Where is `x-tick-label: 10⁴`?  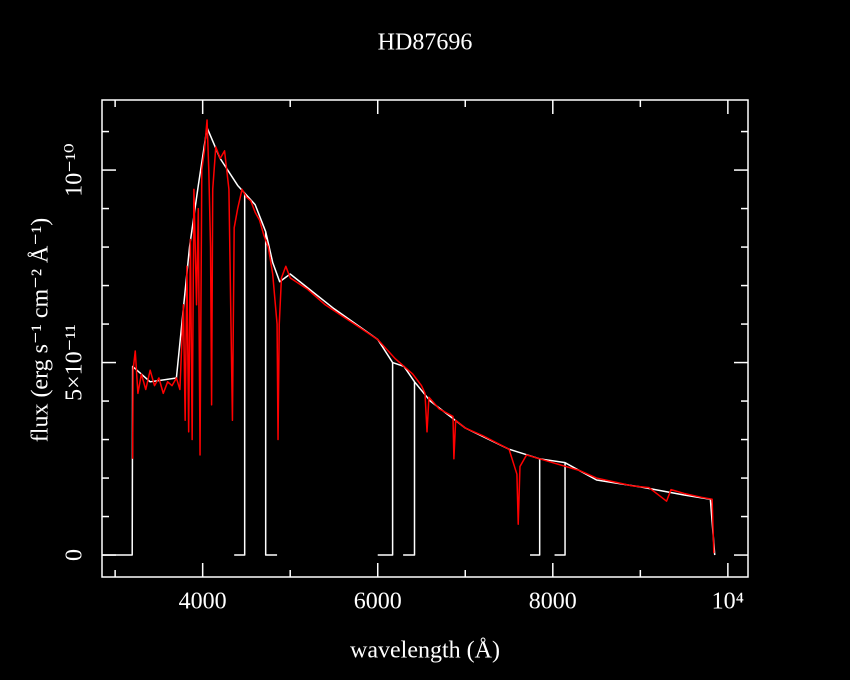
x-tick-label: 10⁴ is located at coordinates (728, 602).